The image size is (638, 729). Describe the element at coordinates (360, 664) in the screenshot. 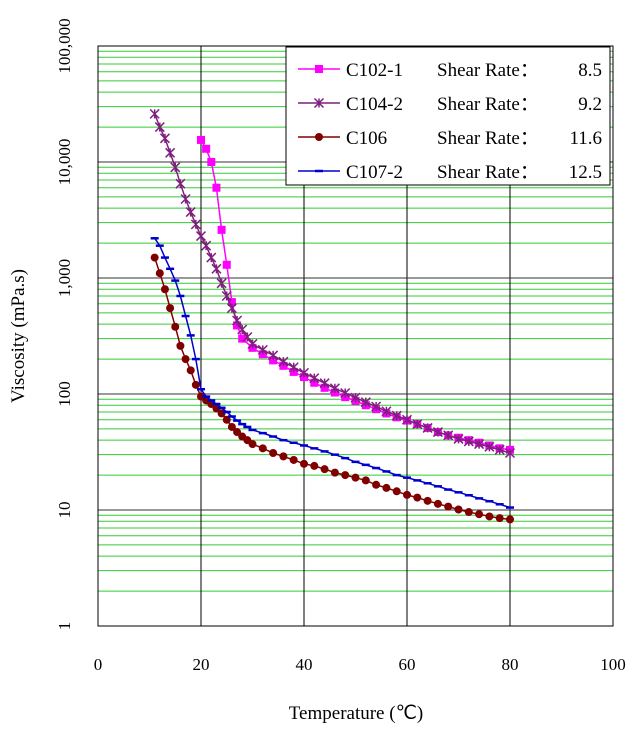

I see `x-axis-ticks: 0 20 40 60 80 100` at that location.